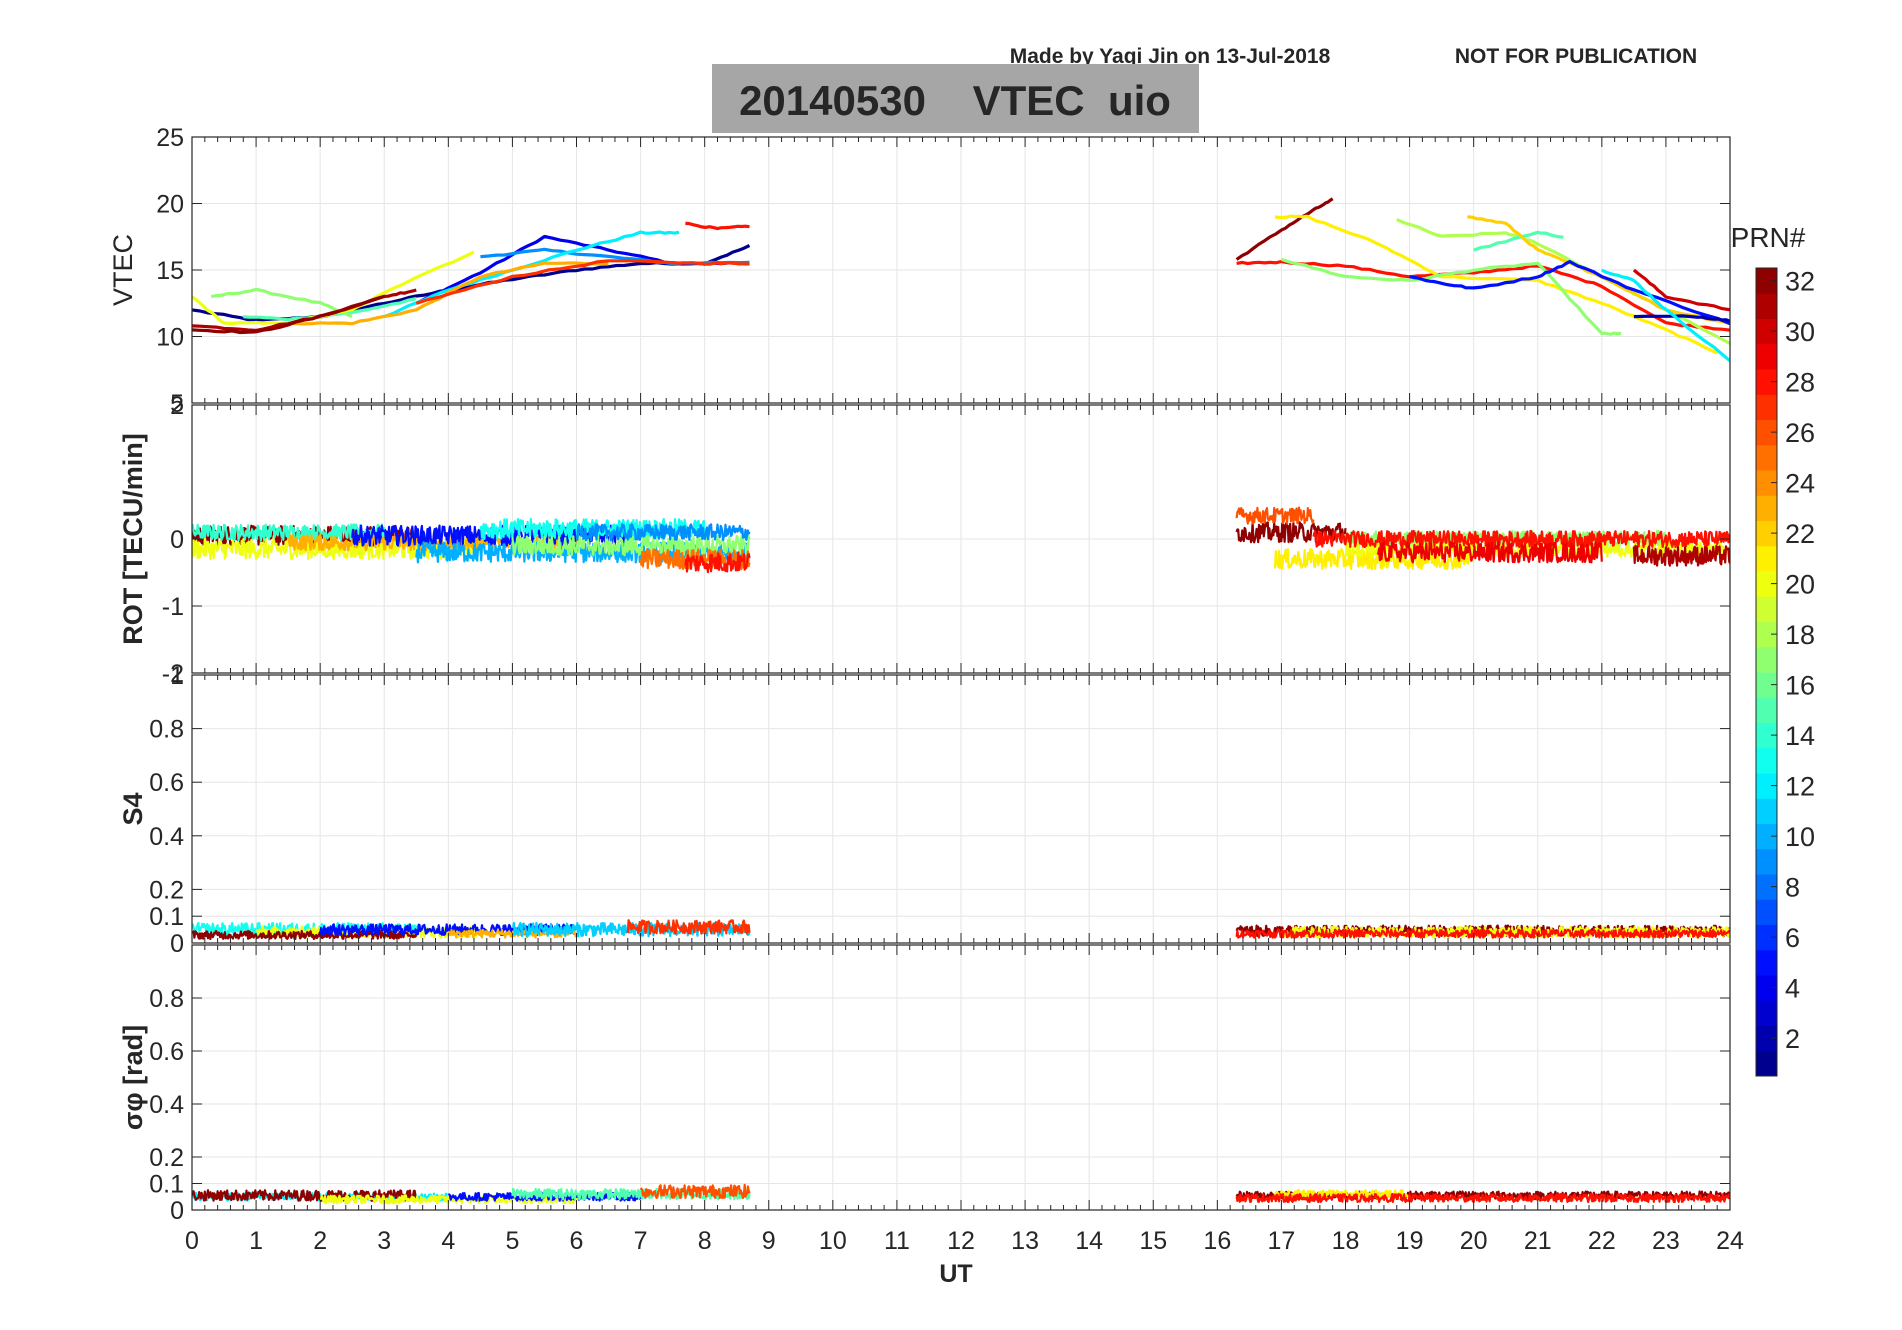  What do you see at coordinates (170, 205) in the screenshot?
I see `y-tick-label: 20` at bounding box center [170, 205].